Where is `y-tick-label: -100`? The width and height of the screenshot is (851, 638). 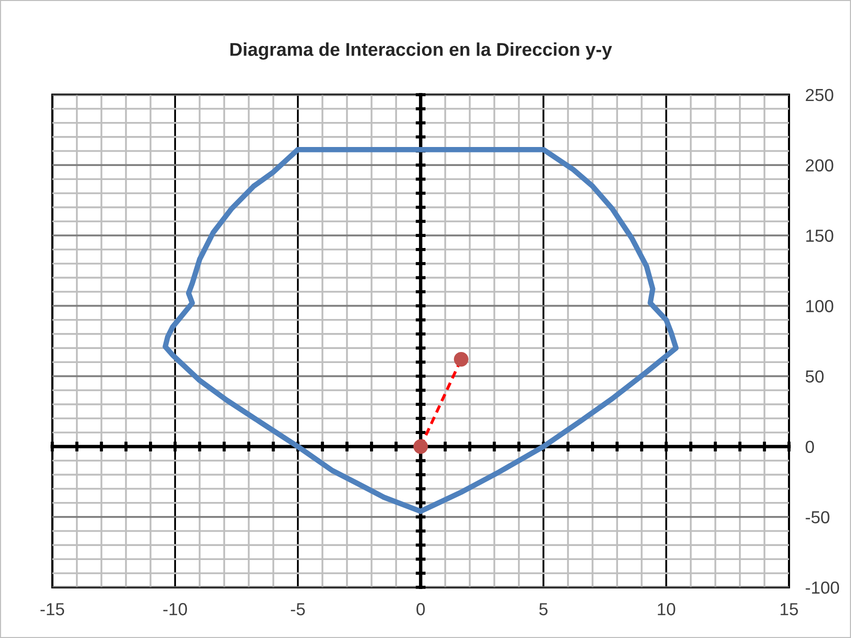 y-tick-label: -100 is located at coordinates (823, 587).